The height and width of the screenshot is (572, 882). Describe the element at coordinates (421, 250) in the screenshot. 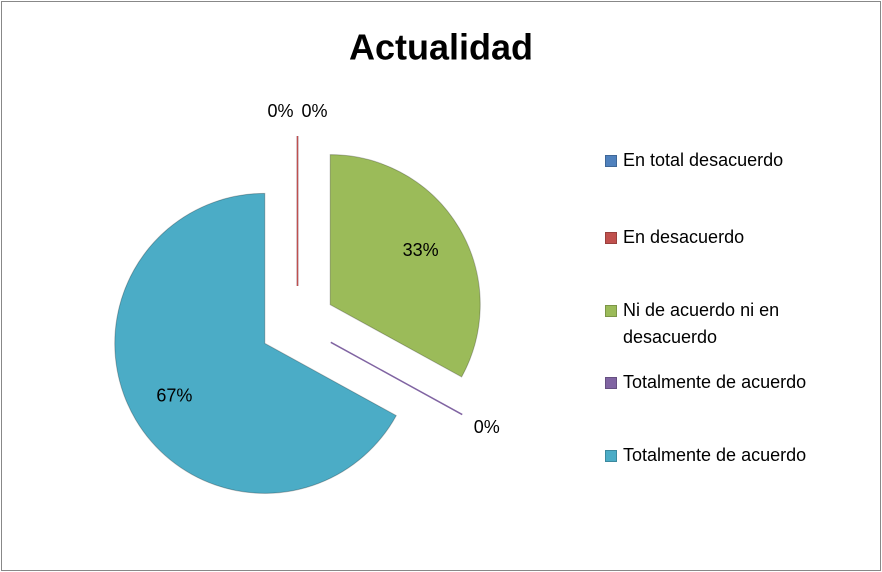

I see `data-label: 33%` at that location.